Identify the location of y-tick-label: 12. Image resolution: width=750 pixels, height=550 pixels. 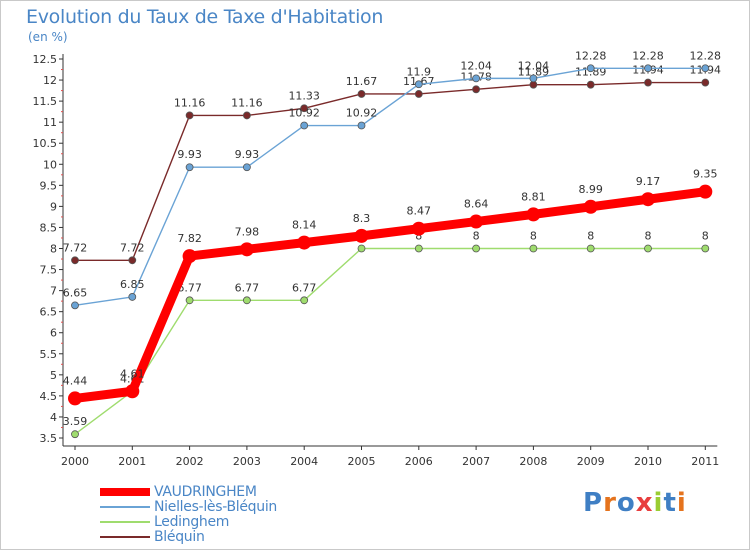
(50, 80).